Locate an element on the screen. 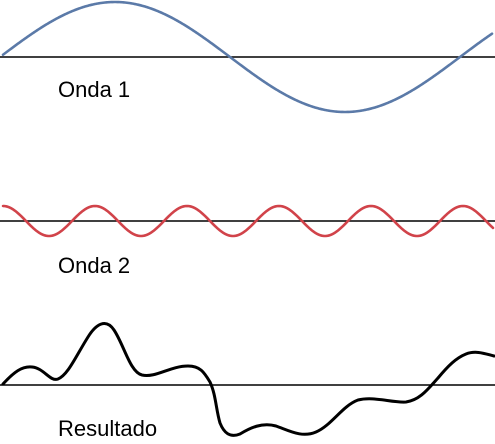 The image size is (495, 444). wave-2-label: Onda 2 is located at coordinates (94, 265).